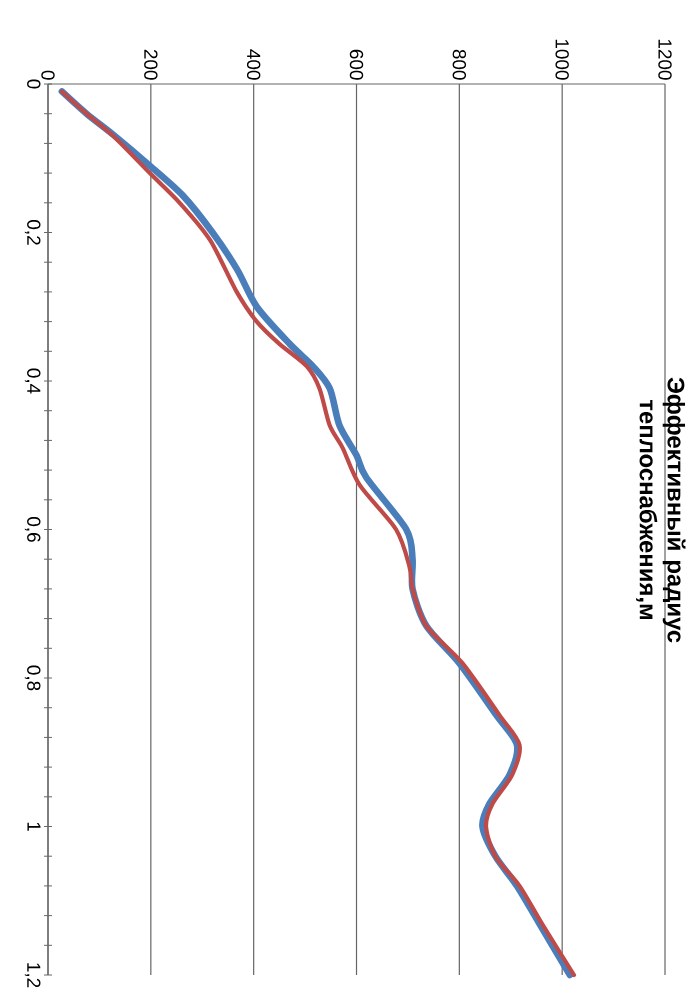 This screenshot has height=1001, width=692. Describe the element at coordinates (151, 64) in the screenshot. I see `x-tick-label: 200` at that location.